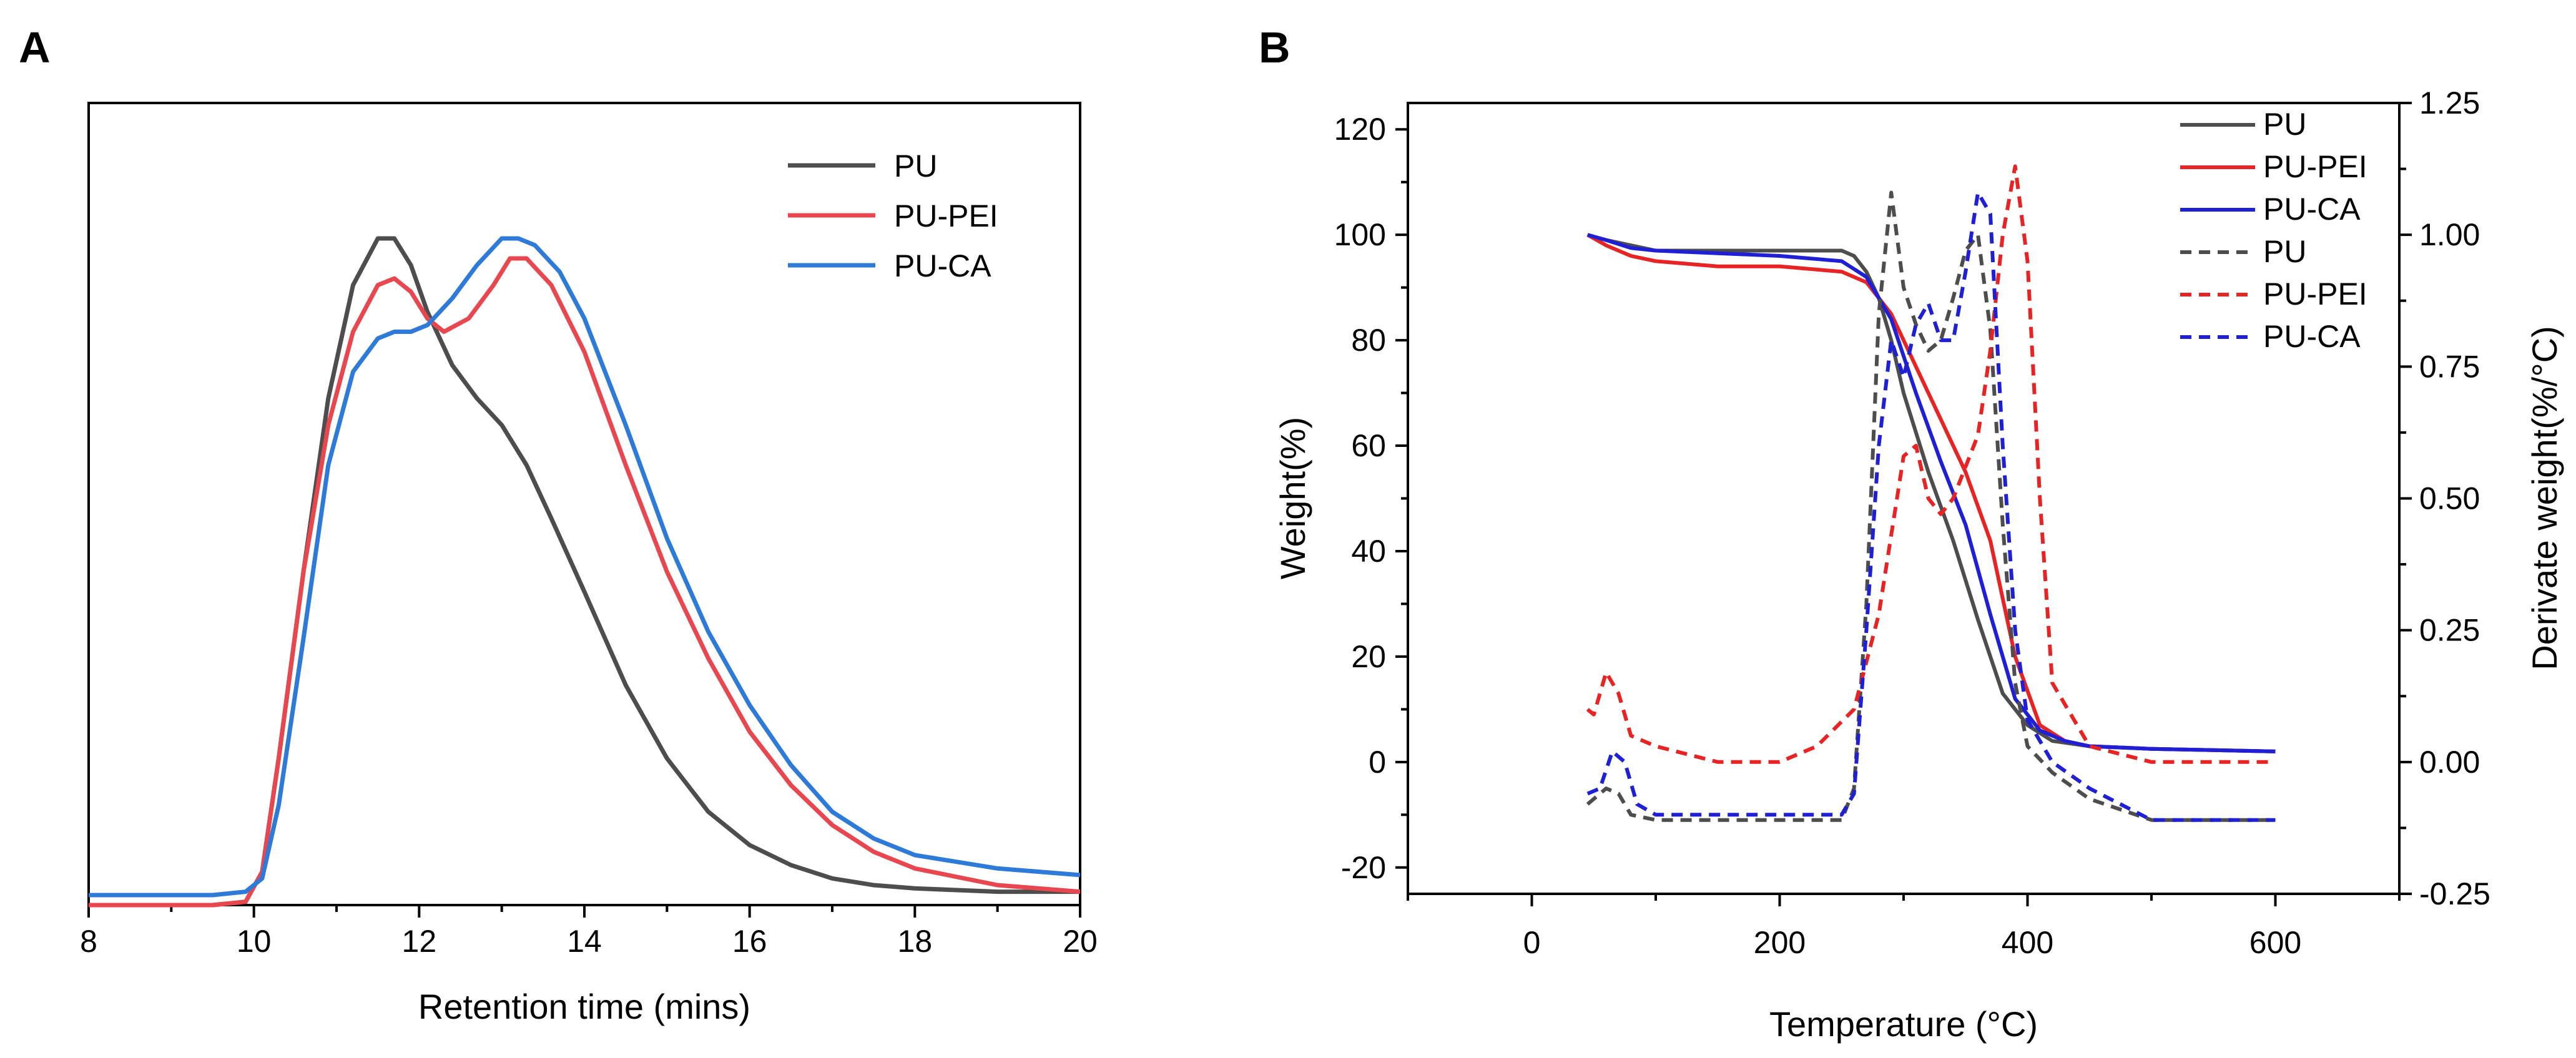 This screenshot has height=1058, width=2576. What do you see at coordinates (2449, 498) in the screenshot?
I see `panel-b-y2-tick-label: 0.50` at bounding box center [2449, 498].